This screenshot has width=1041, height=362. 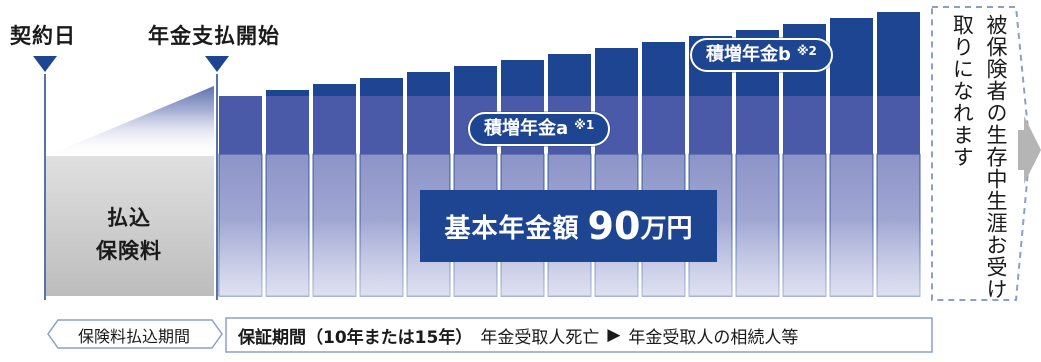 I want to click on guarantee-period-label: 保証期間（10年または15年）, so click(x=355, y=337).